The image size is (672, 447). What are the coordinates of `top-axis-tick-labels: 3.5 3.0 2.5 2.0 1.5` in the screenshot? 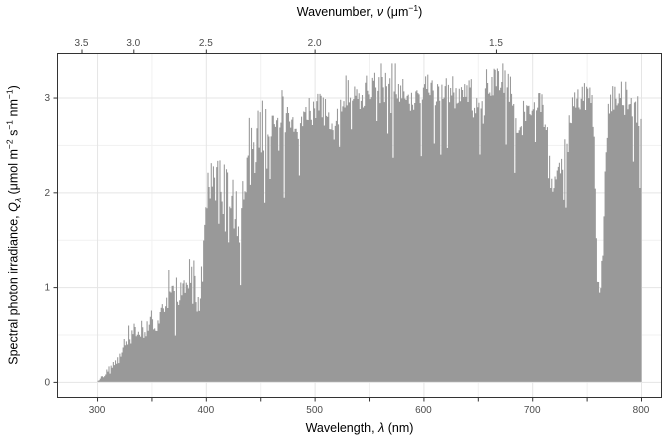 It's located at (289, 43).